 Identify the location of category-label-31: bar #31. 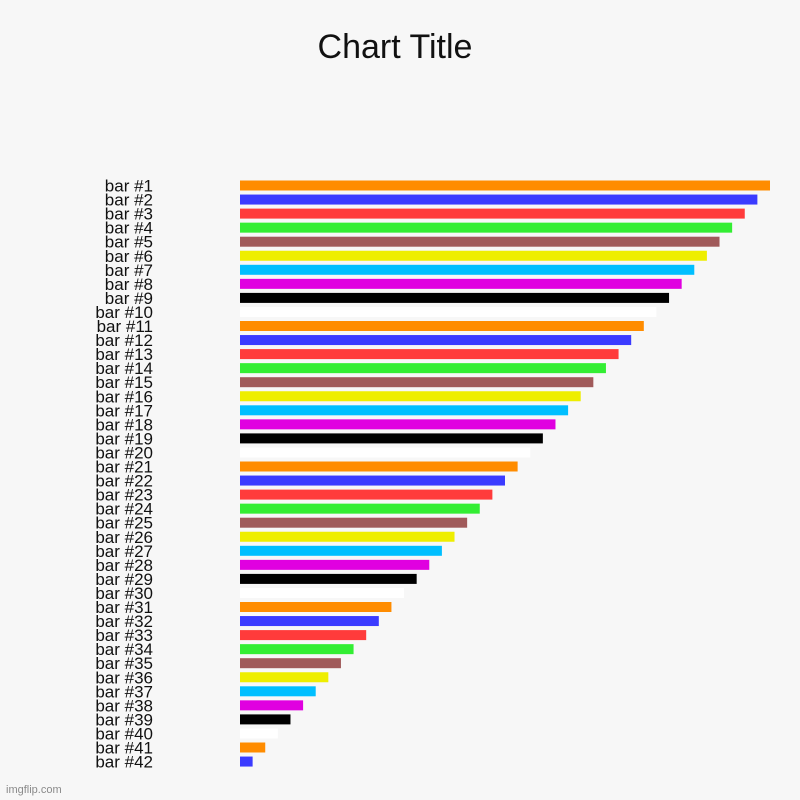
(124, 607).